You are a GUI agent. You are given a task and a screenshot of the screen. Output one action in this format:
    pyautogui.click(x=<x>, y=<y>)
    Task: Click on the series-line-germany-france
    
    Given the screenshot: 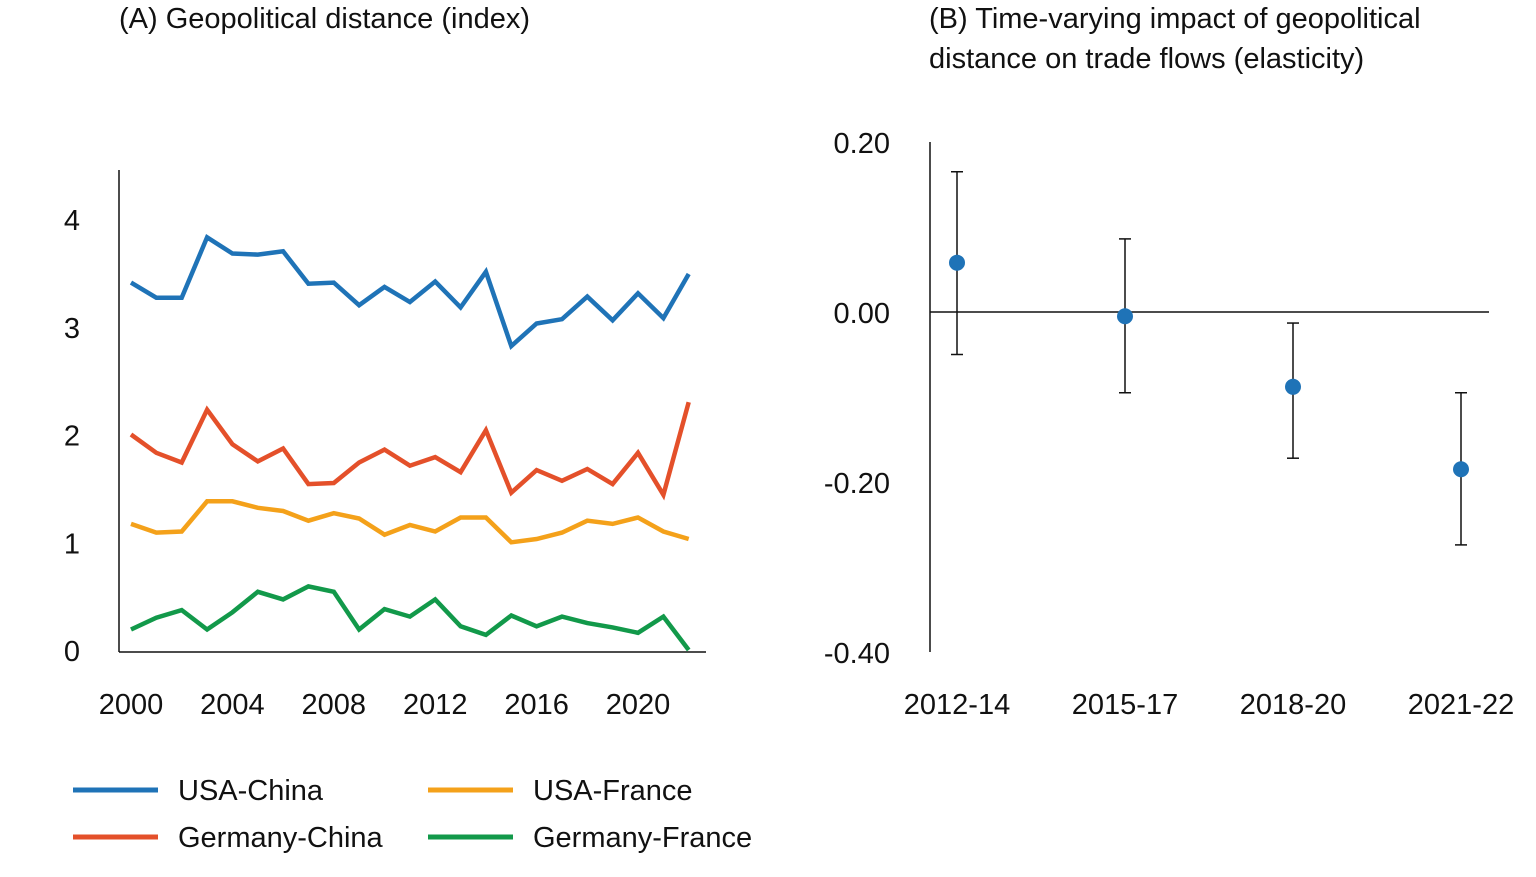 What is the action you would take?
    pyautogui.click(x=410, y=618)
    